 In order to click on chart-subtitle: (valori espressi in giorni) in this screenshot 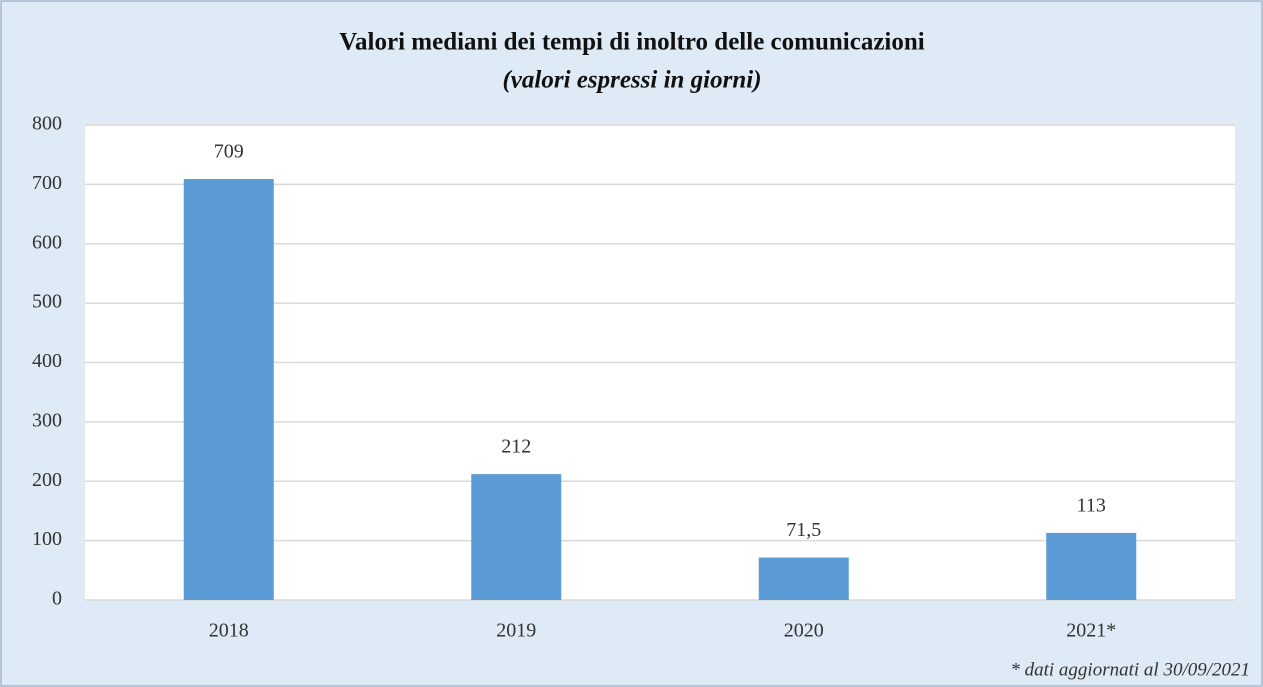, I will do `click(631, 80)`.